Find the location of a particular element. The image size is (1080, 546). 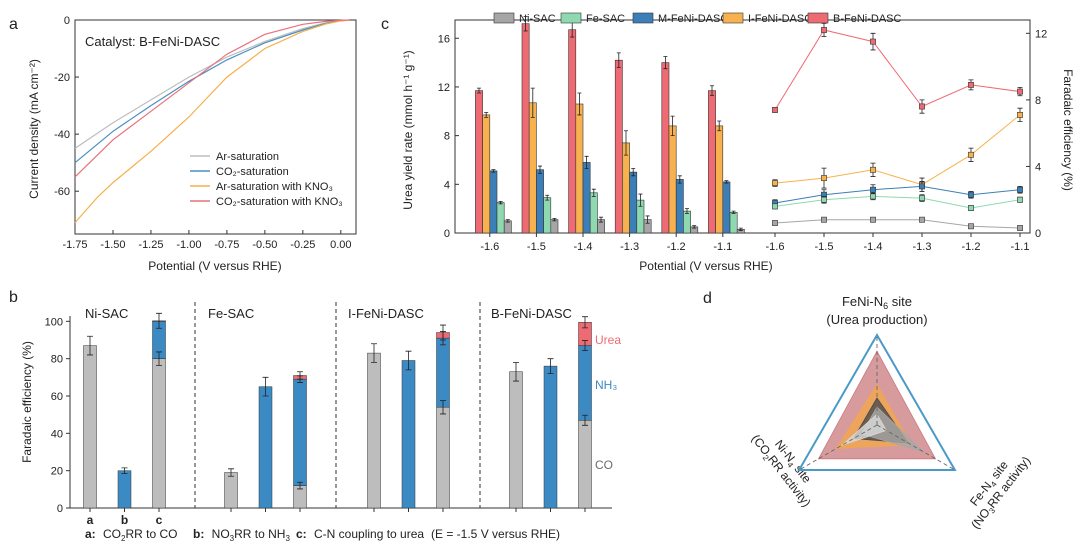

panel-c-legend-label: Fe-SAC is located at coordinates (605, 19).